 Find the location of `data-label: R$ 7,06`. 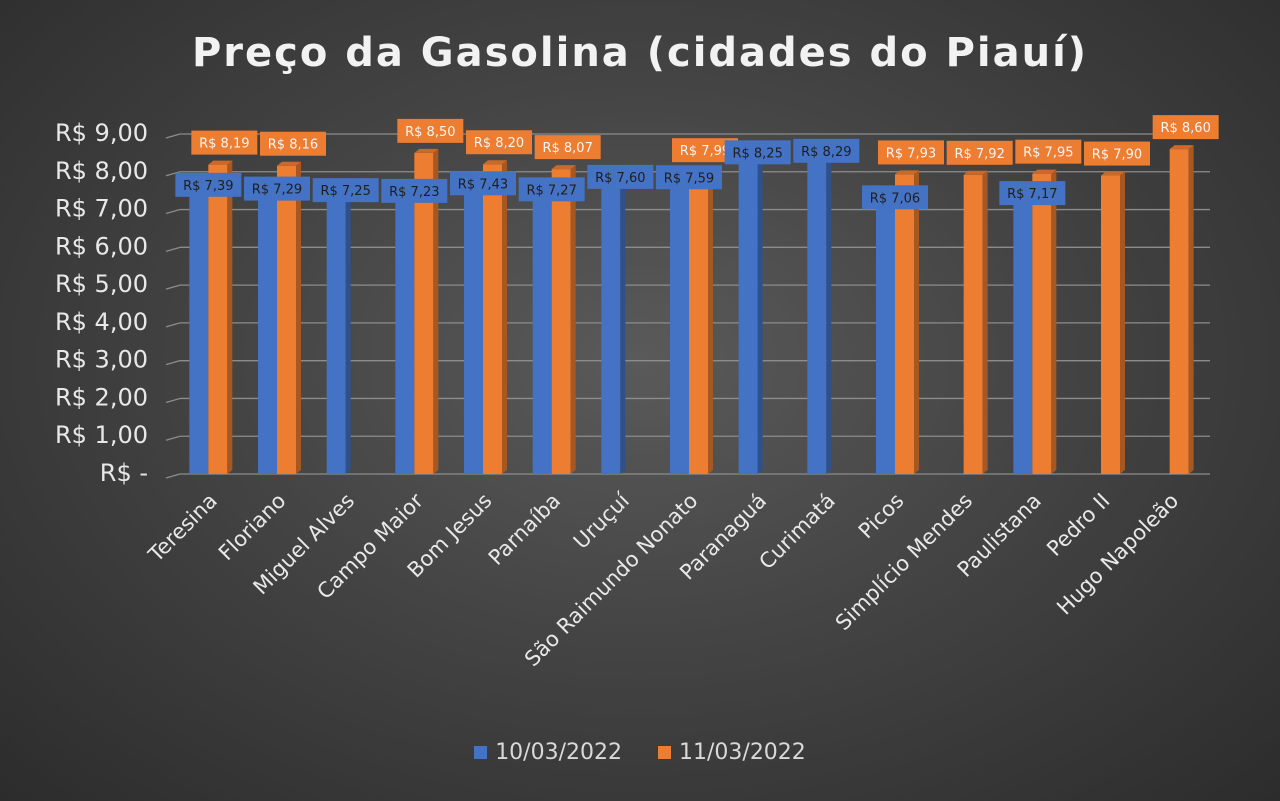

data-label: R$ 7,06 is located at coordinates (895, 197).